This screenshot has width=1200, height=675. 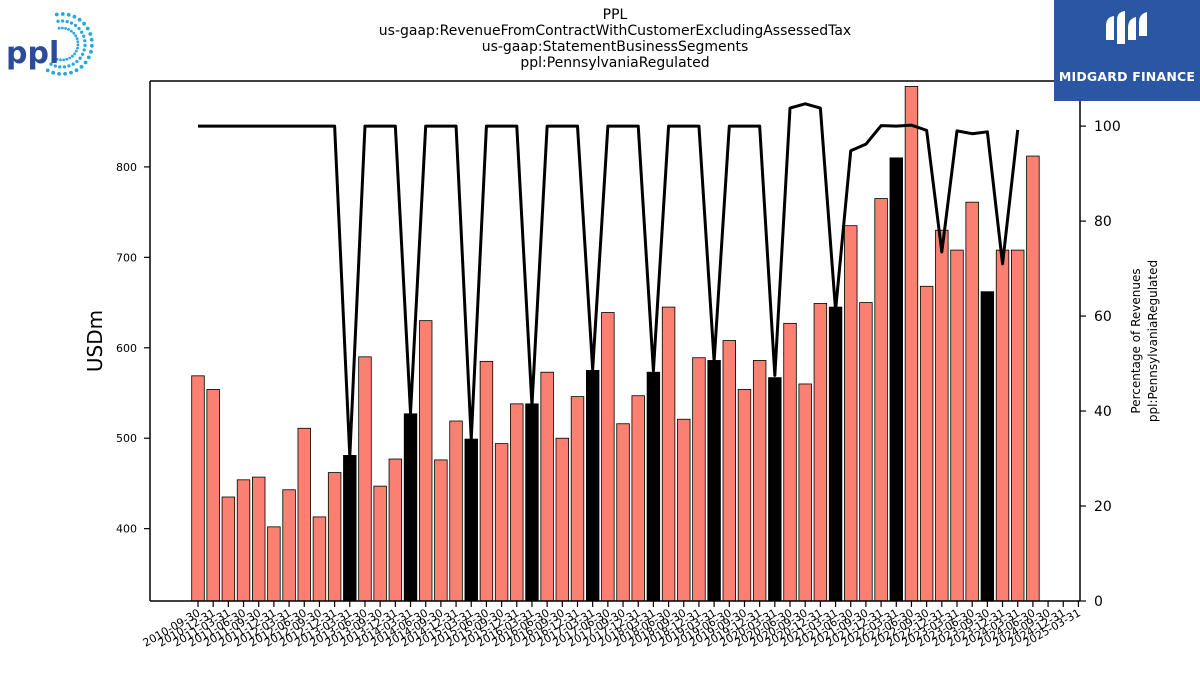 I want to click on right-y-tick-label: 60, so click(x=1103, y=317).